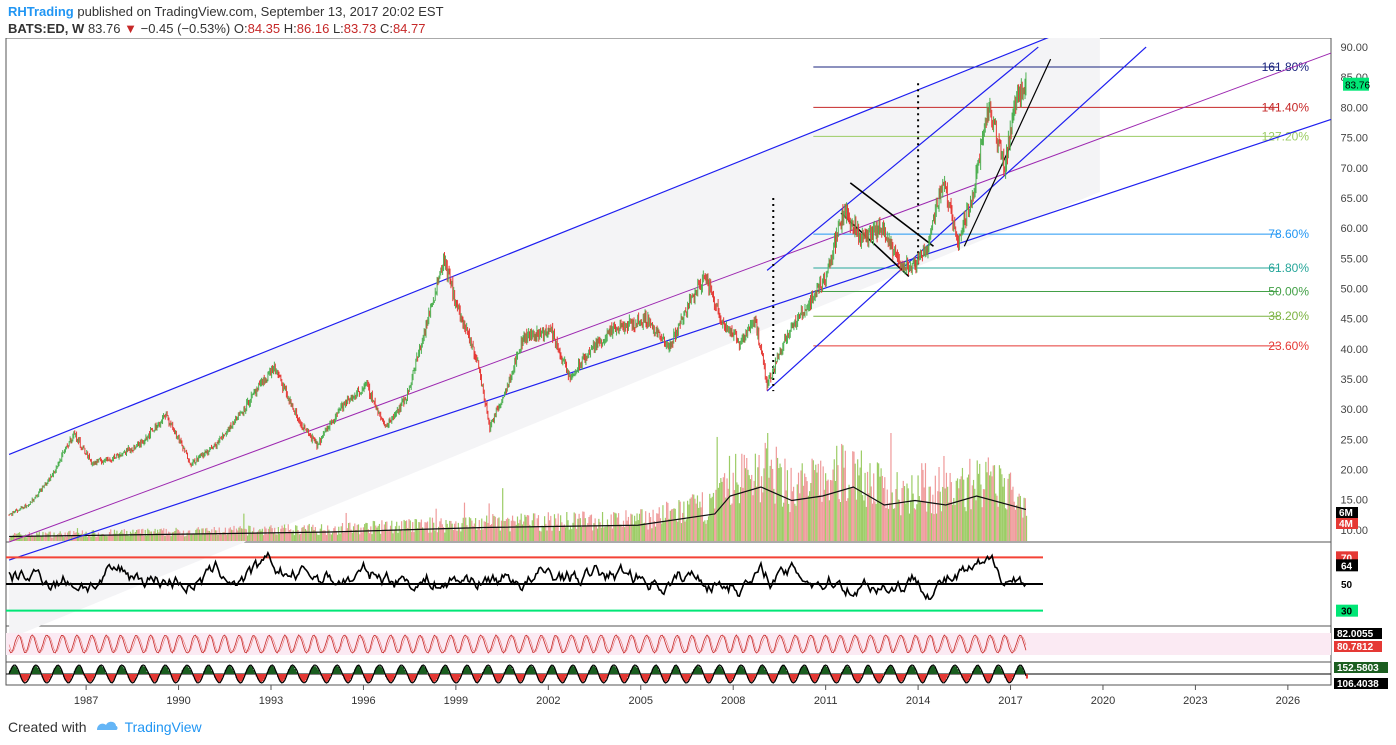 The image size is (1396, 745). I want to click on y-tick-label: 90.00, so click(1354, 48).